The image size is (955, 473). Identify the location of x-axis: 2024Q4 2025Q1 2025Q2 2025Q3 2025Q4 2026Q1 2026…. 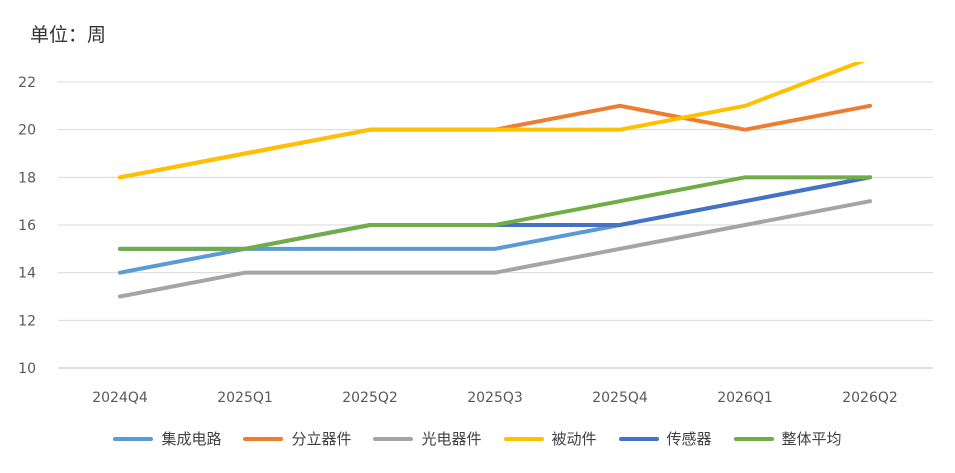
(495, 398).